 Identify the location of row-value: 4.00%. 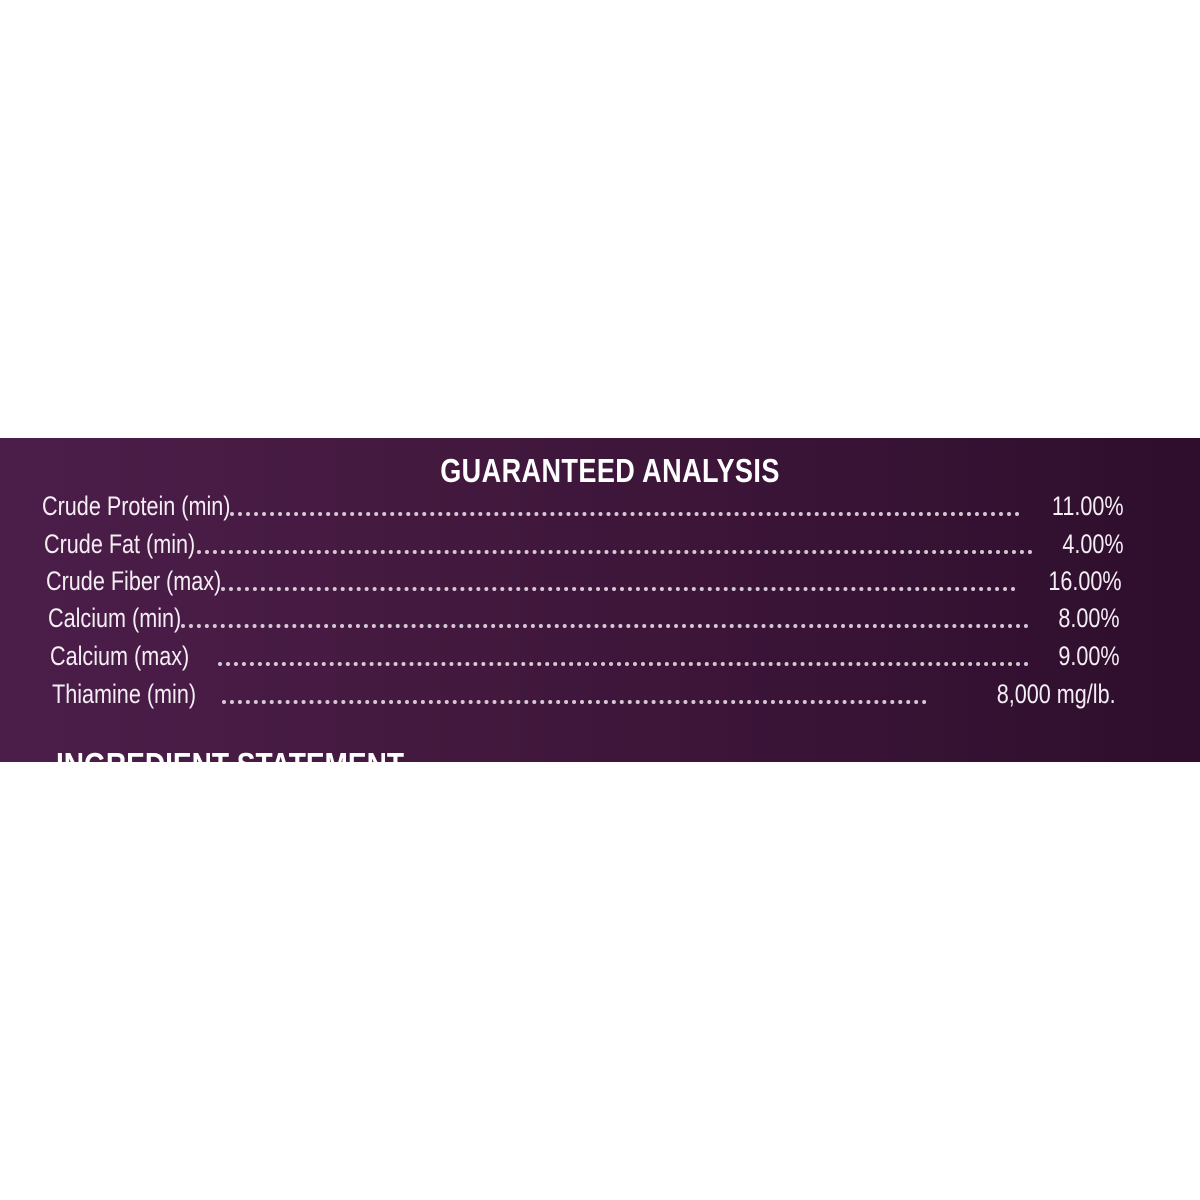
(1093, 544).